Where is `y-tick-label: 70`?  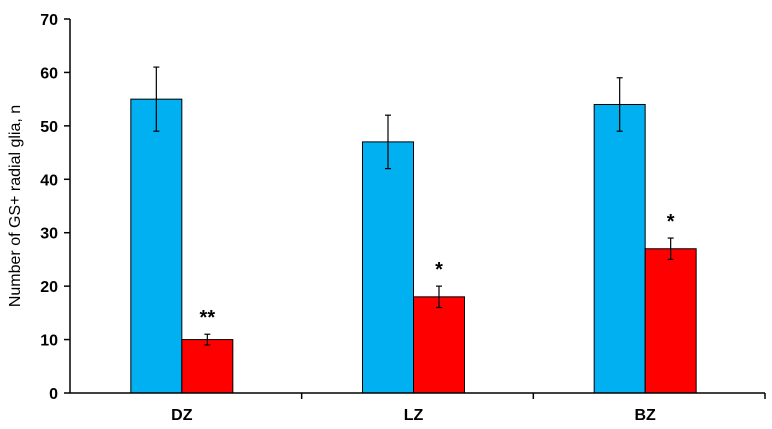
y-tick-label: 70 is located at coordinates (49, 20).